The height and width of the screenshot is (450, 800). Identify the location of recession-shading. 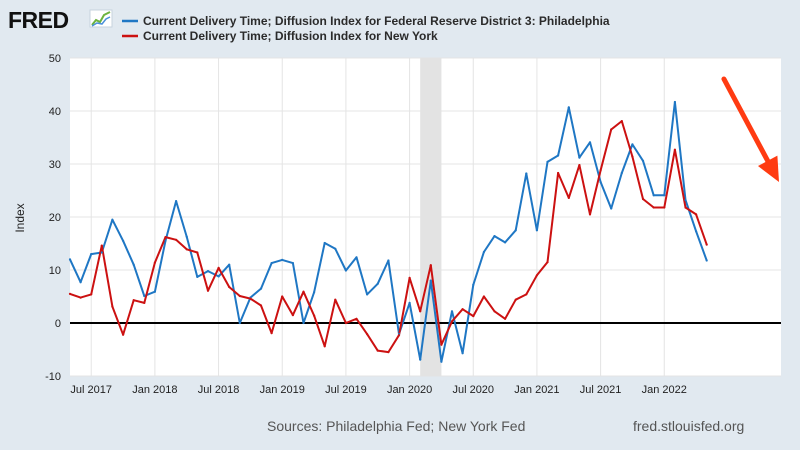
(431, 217).